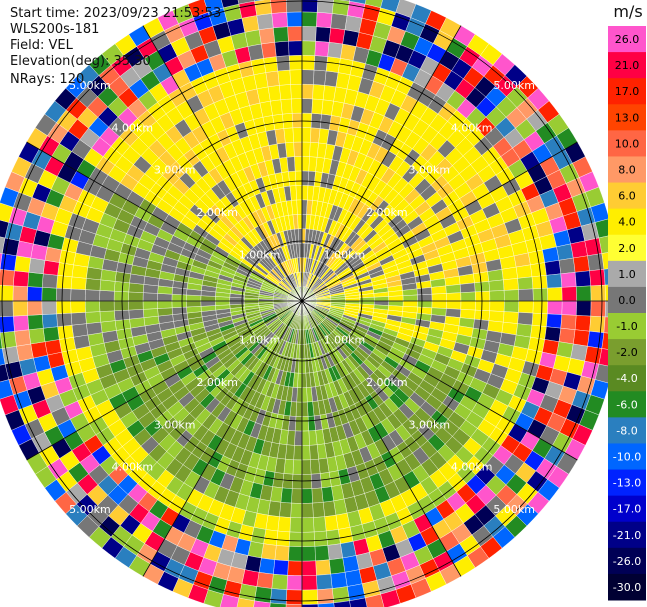 This screenshot has height=607, width=647. Describe the element at coordinates (626, 326) in the screenshot. I see `colorbar-tick-label: -1.0` at that location.